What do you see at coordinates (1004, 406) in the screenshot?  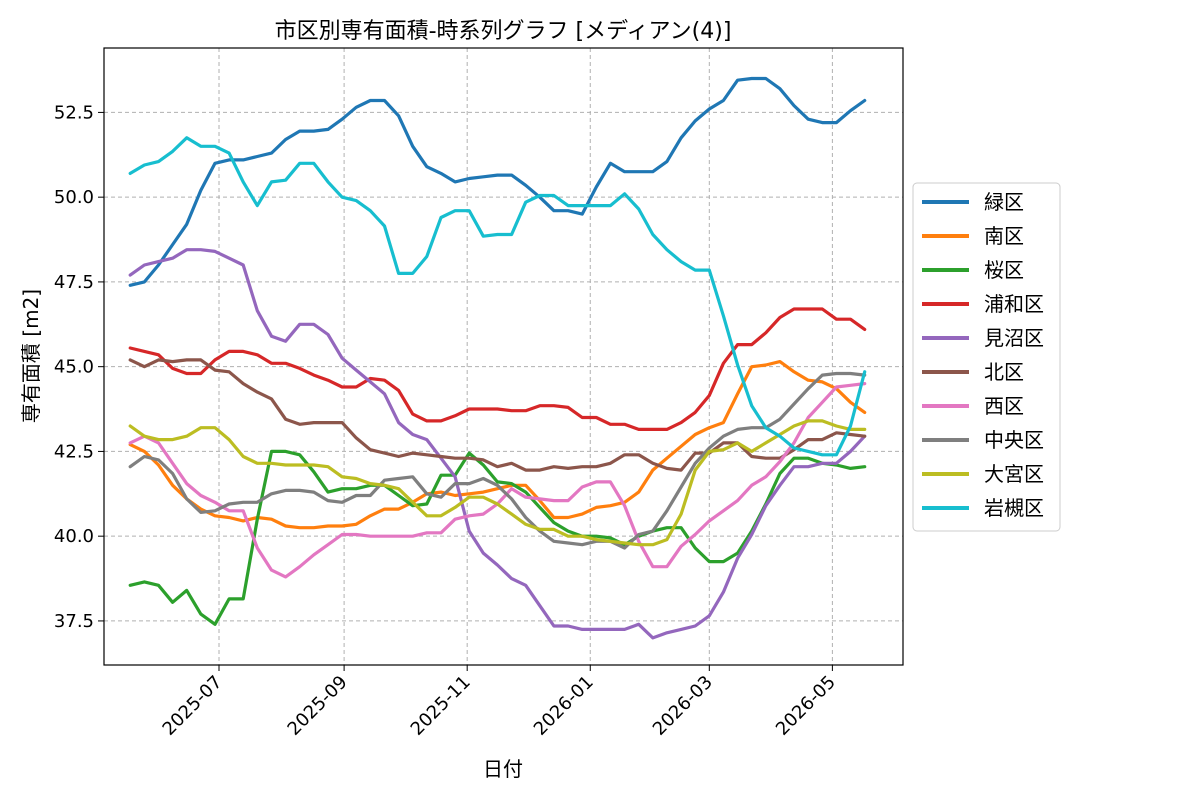 I see `legend-label: 西区` at bounding box center [1004, 406].